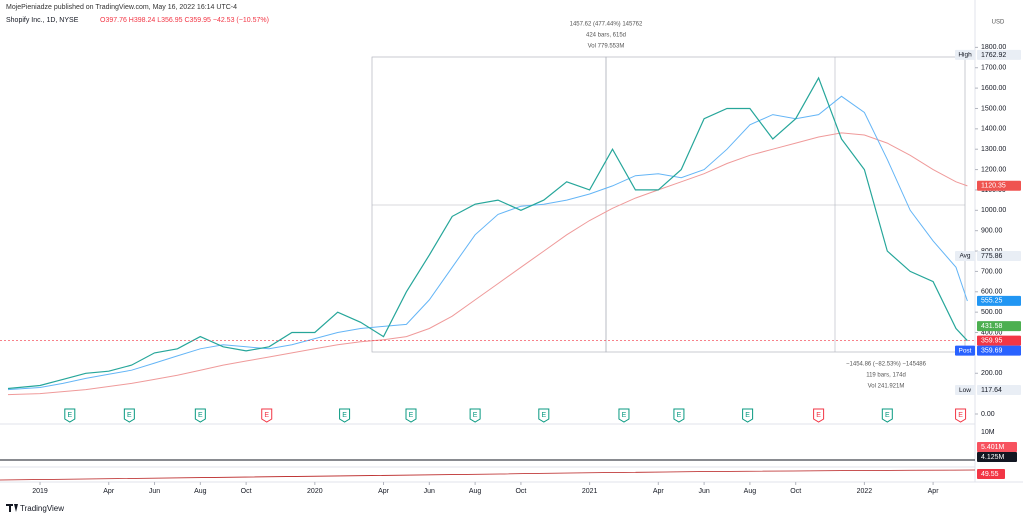  What do you see at coordinates (988, 414) in the screenshot?
I see `y-tick-label: 0.00` at bounding box center [988, 414].